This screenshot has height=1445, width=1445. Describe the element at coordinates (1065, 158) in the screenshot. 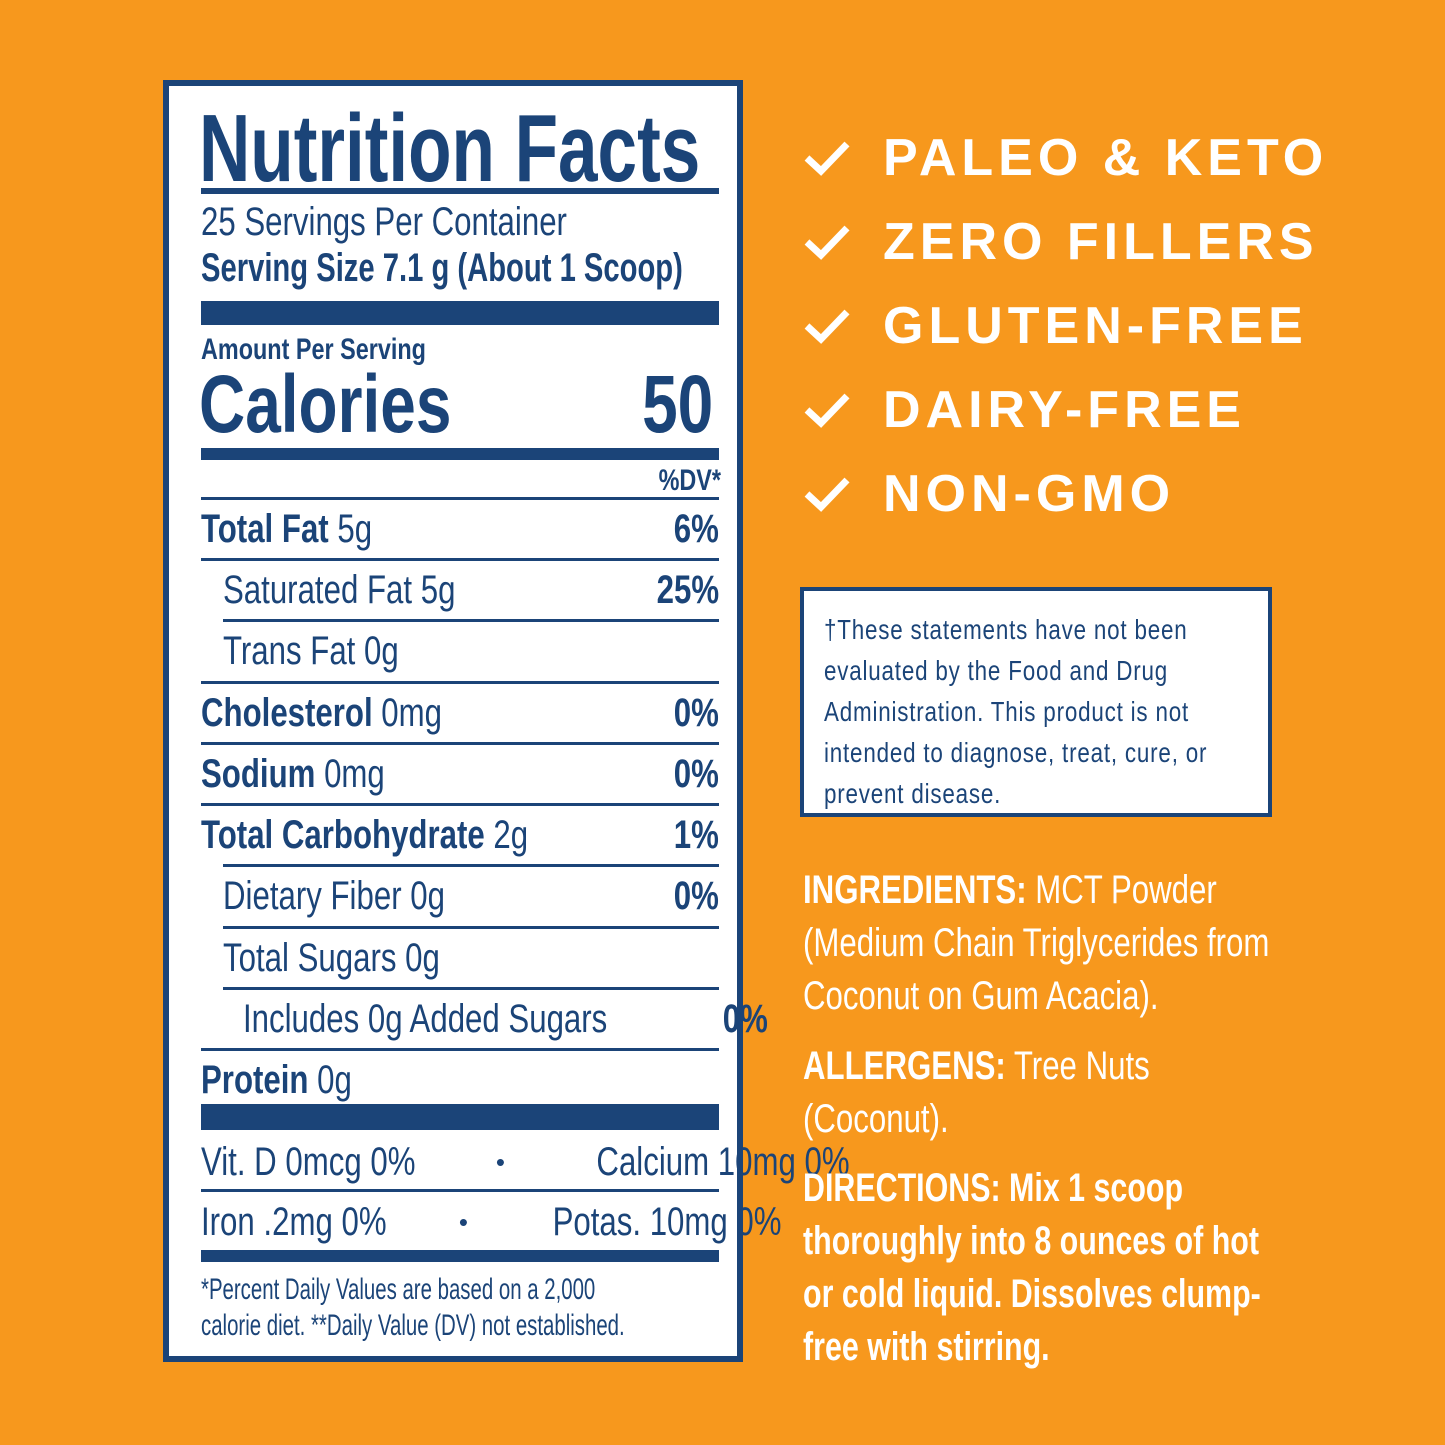

I see `claim-paleo-keto: PALEO & KETO` at that location.